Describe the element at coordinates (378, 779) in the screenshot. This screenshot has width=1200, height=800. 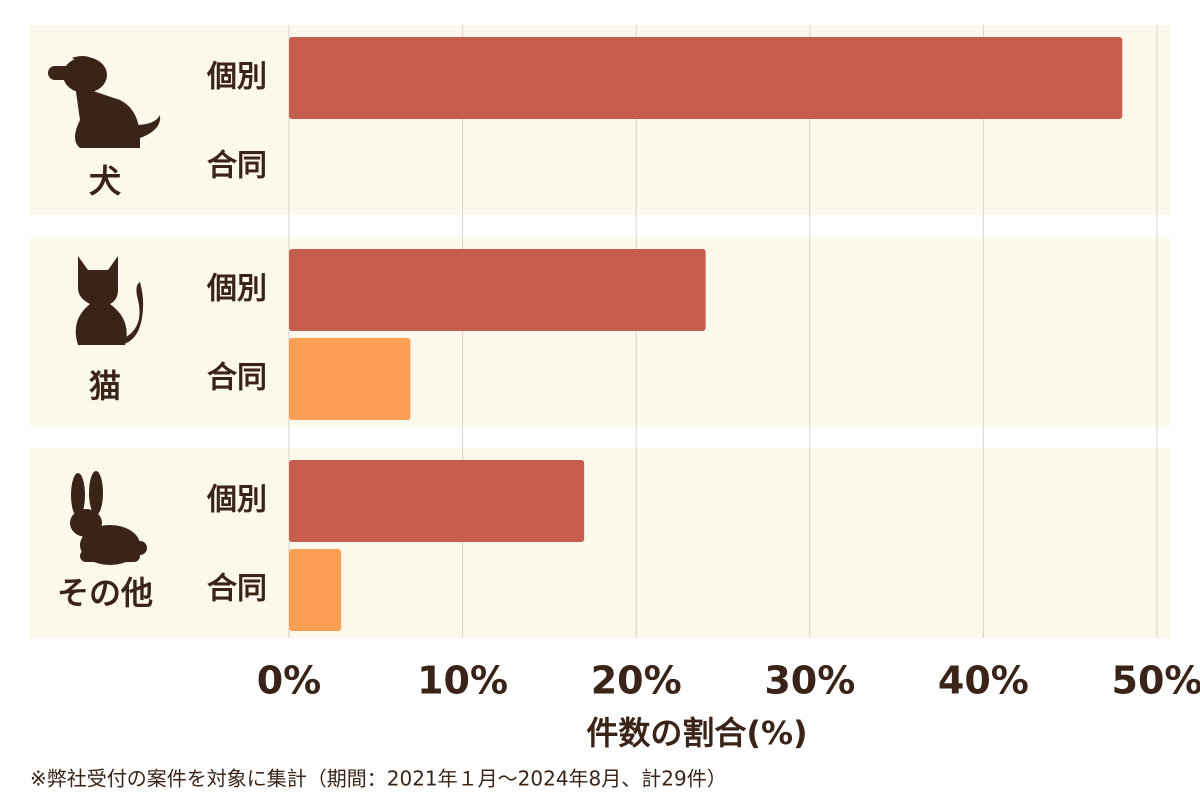
I see `footnote: ※弊社受付の案件を対象に集計（期間：2021年１月～2024年8月、計29件）` at that location.